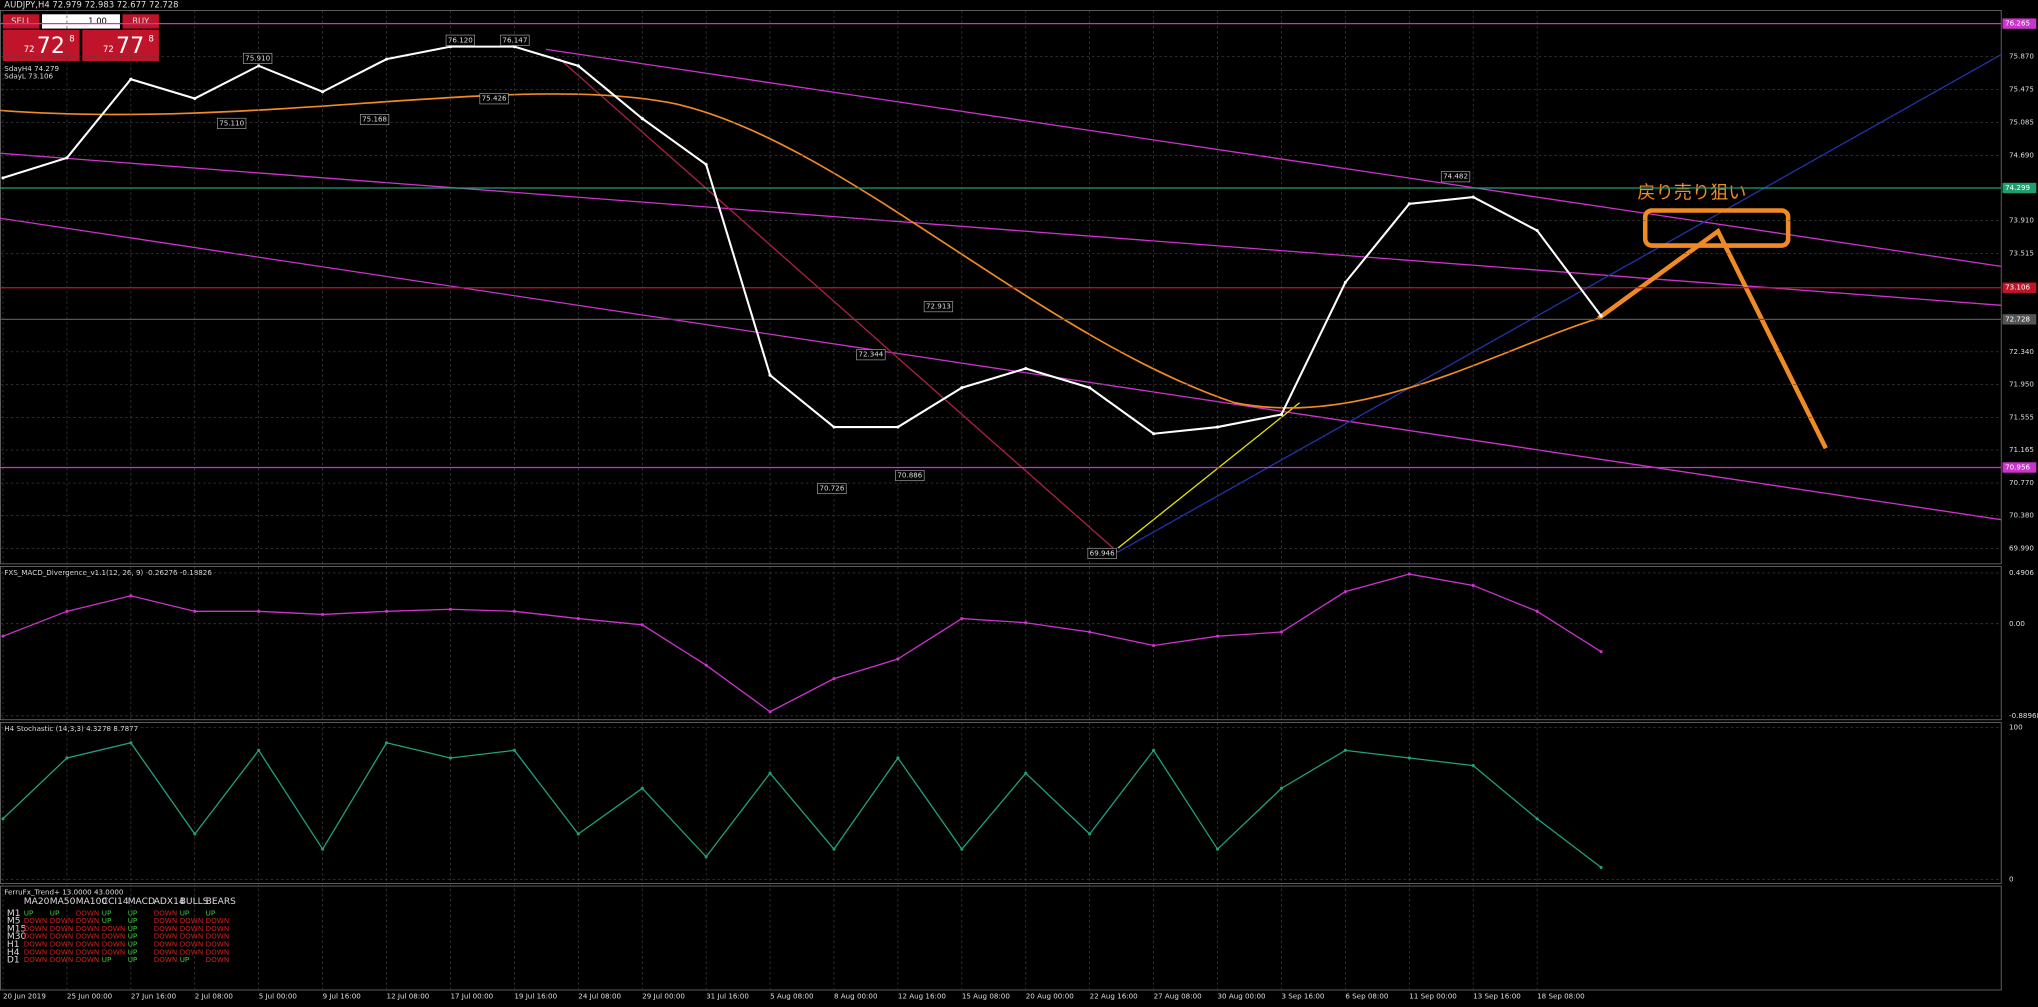 The image size is (2038, 1007). Describe the element at coordinates (2021, 56) in the screenshot. I see `y-tick-label: 75.870` at that location.